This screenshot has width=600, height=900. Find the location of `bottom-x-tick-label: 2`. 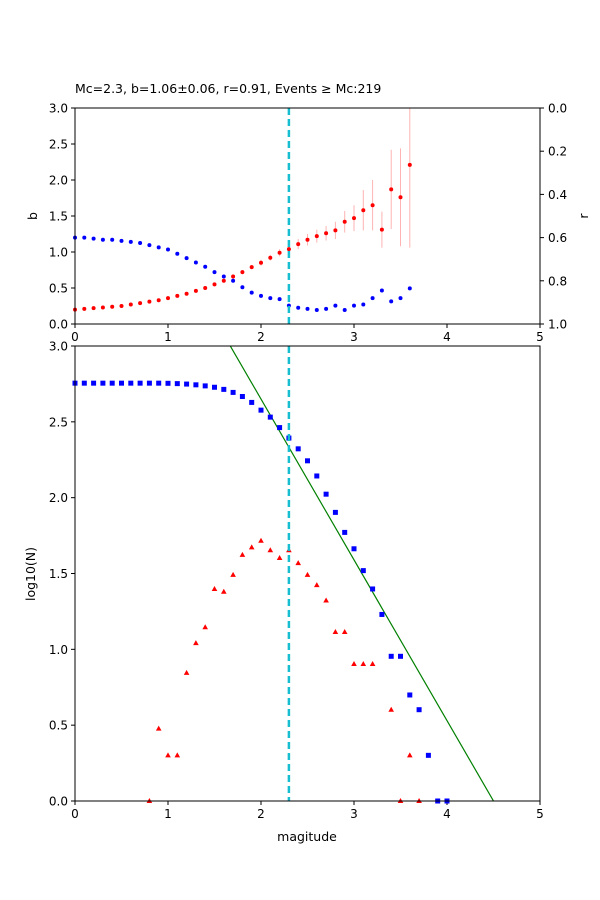

bottom-x-tick-label: 2 is located at coordinates (261, 814).